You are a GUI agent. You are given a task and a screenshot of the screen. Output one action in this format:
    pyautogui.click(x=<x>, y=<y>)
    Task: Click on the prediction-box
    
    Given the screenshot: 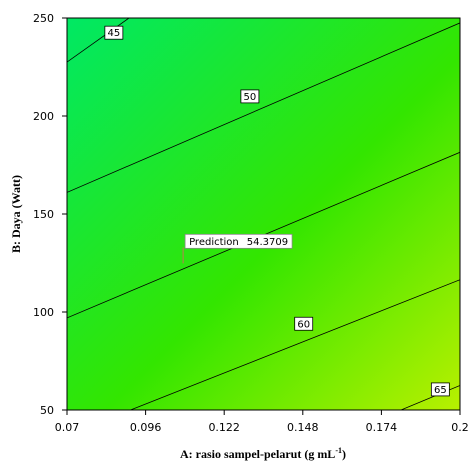 What is the action you would take?
    pyautogui.click(x=238, y=241)
    